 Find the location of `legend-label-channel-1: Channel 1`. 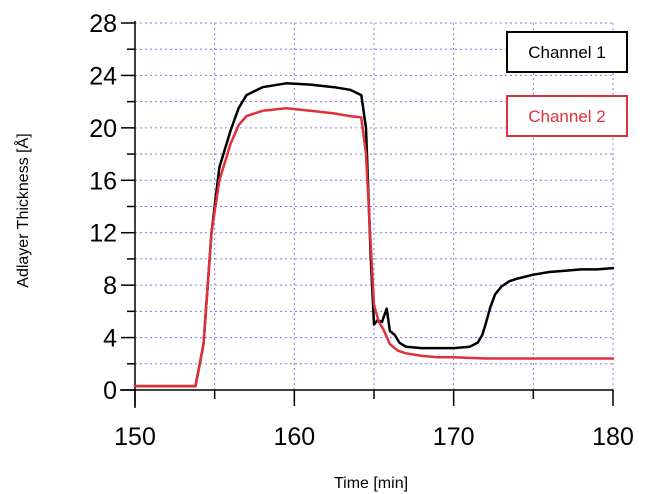

legend-label-channel-1: Channel 1 is located at coordinates (567, 52).